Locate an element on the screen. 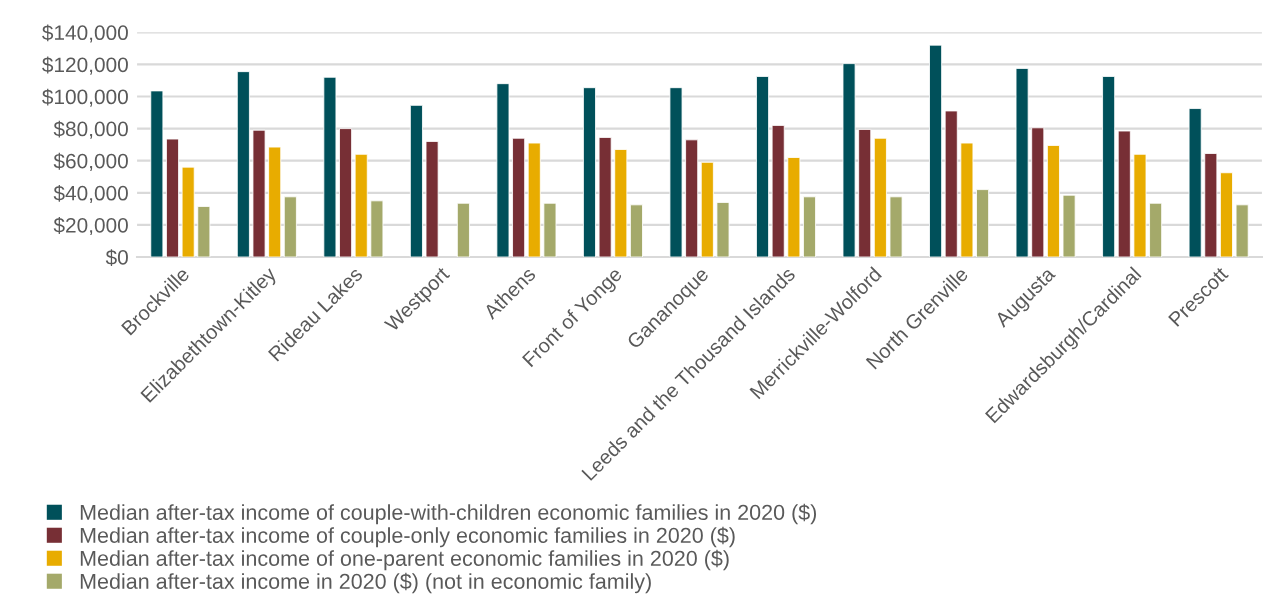 The height and width of the screenshot is (604, 1287). y-tick-label: $140,000 is located at coordinates (85, 33).